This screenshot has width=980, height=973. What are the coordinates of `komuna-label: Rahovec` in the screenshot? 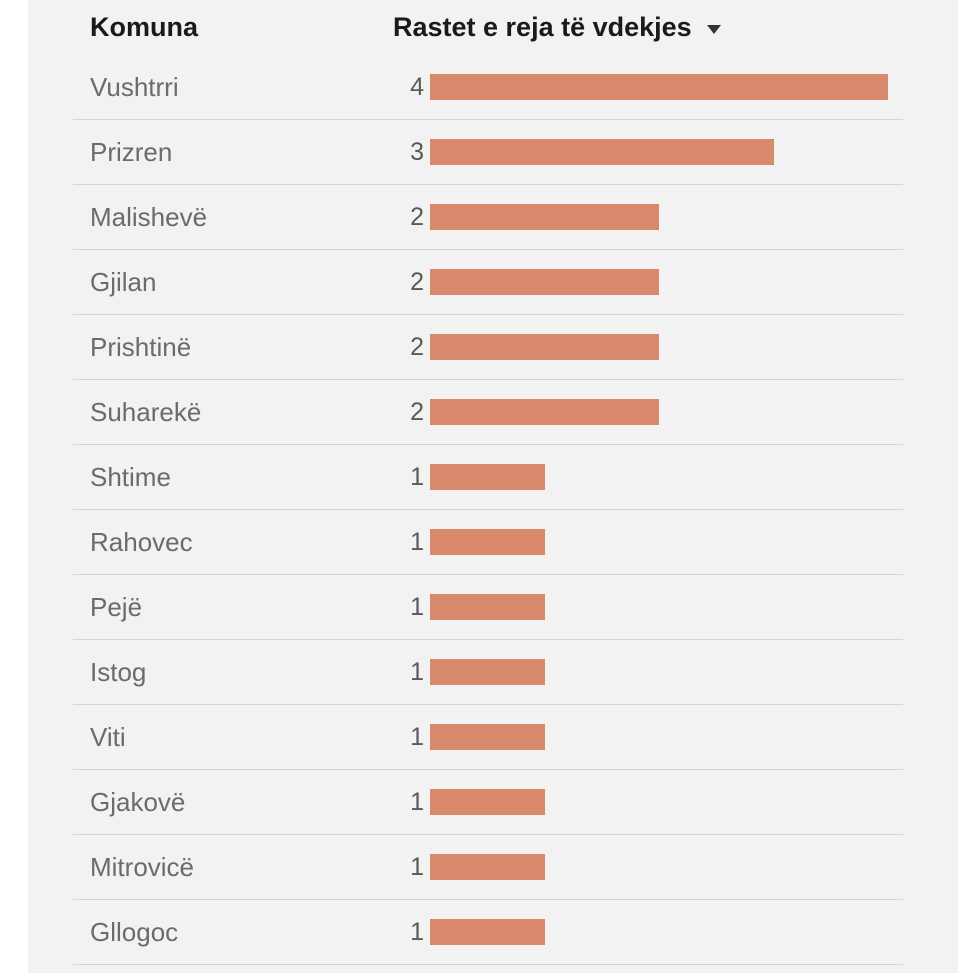 It's located at (141, 541).